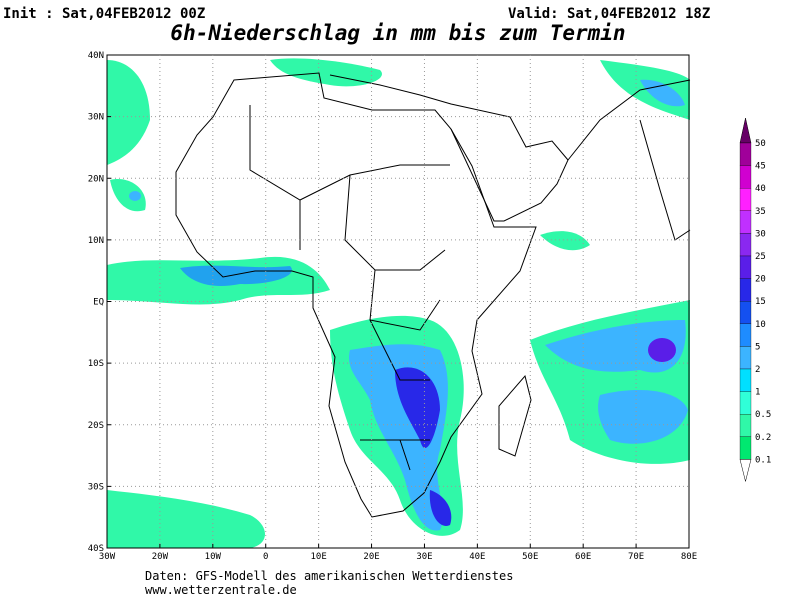 This screenshot has width=800, height=600. I want to click on legend-label: 10, so click(760, 325).